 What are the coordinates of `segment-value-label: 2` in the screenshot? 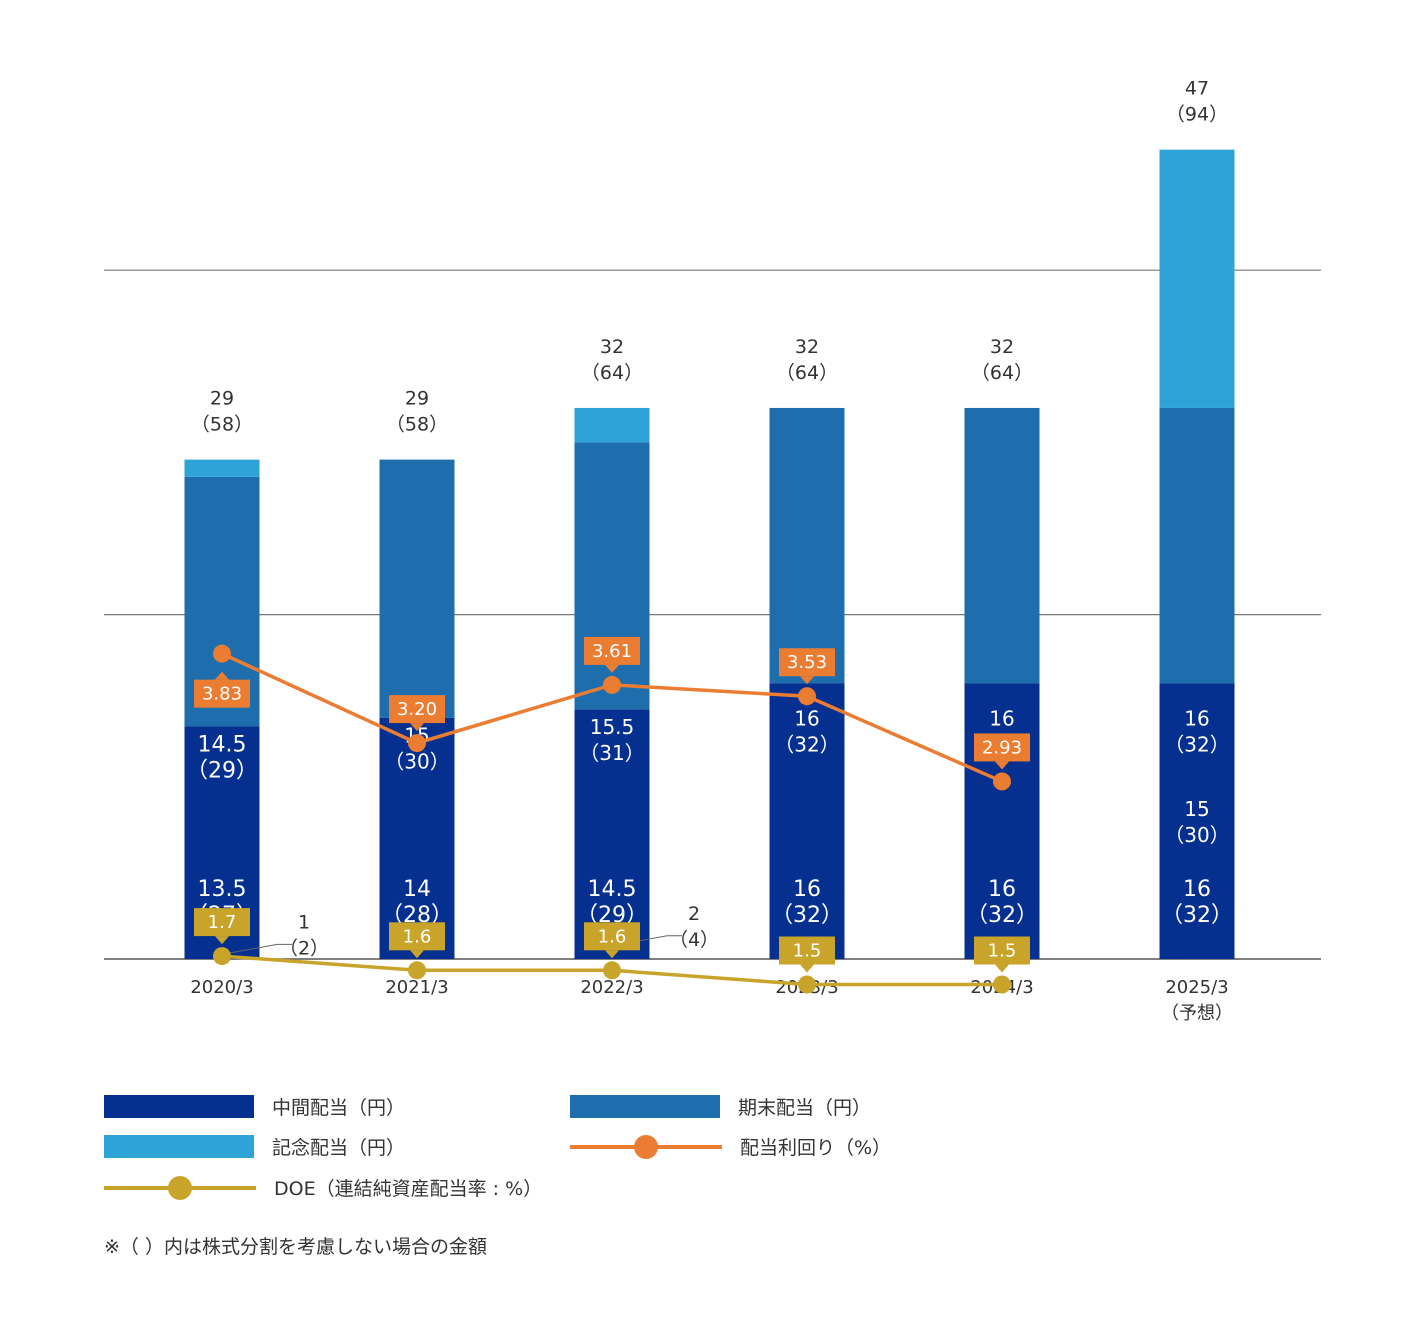 It's located at (694, 914).